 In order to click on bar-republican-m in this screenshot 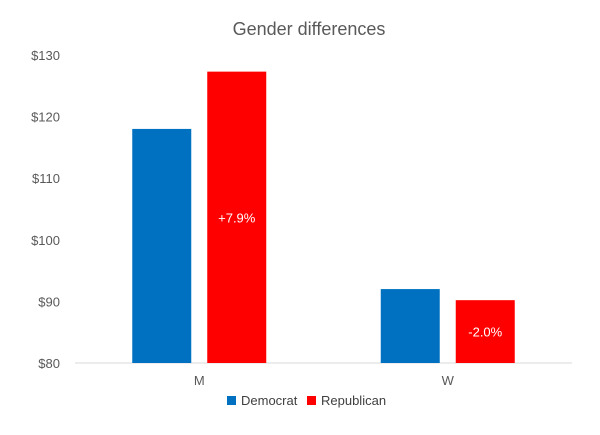, I will do `click(237, 217)`.